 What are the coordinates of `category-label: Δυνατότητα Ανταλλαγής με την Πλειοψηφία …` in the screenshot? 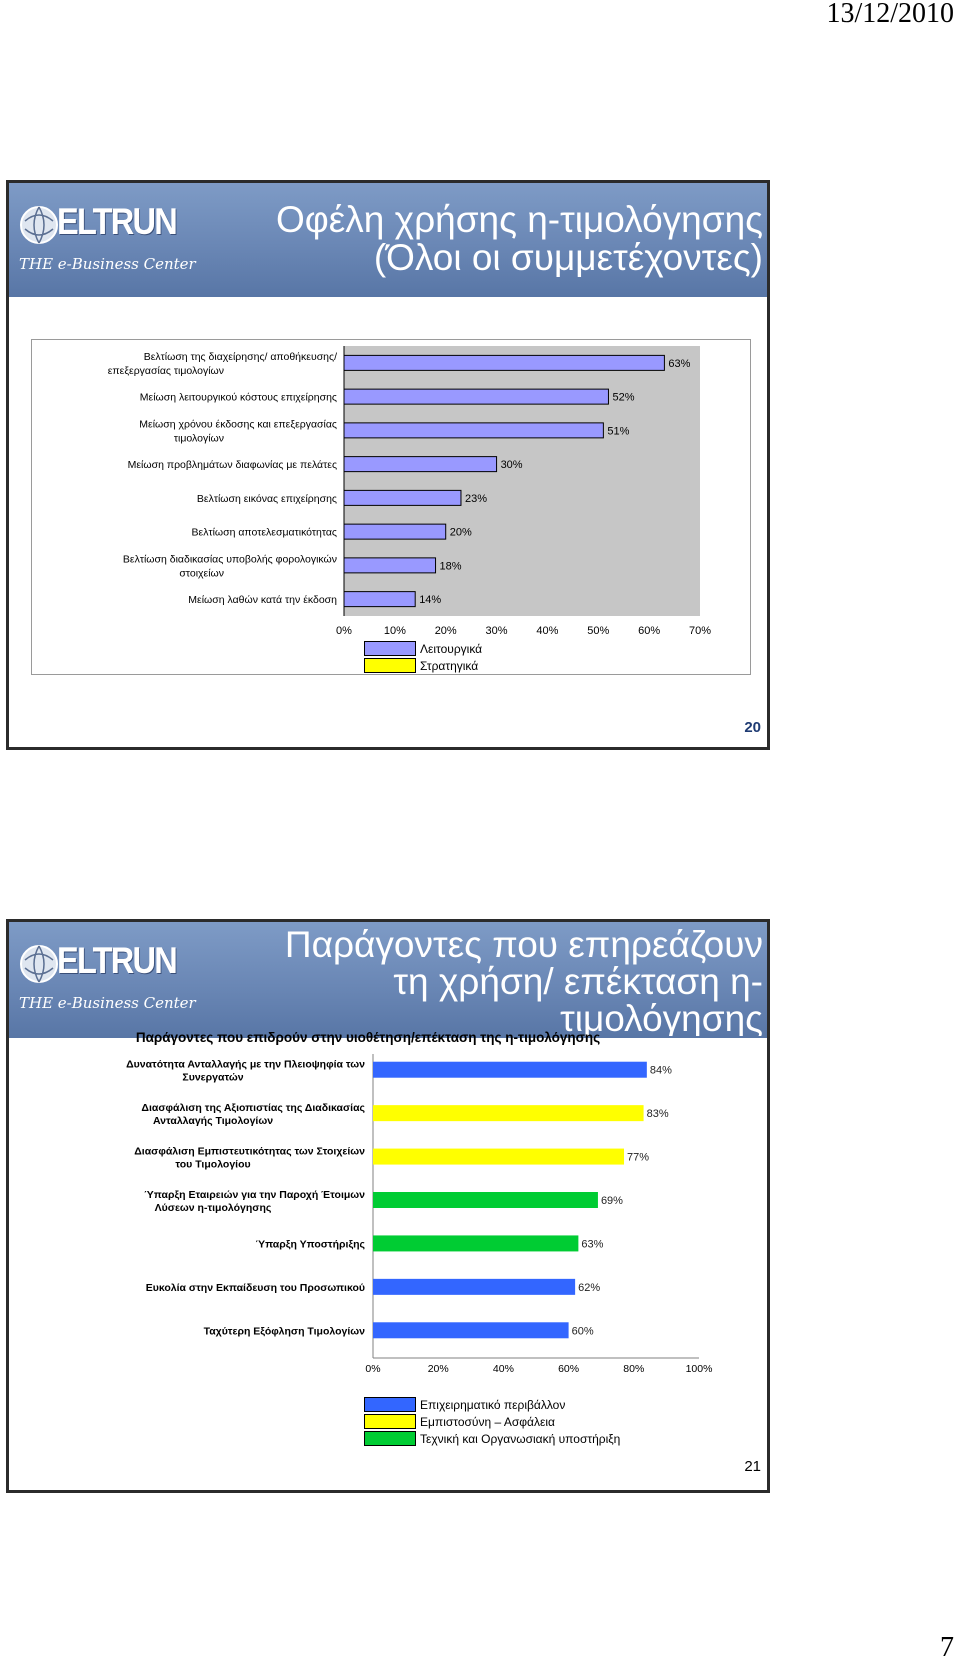 It's located at (245, 1071).